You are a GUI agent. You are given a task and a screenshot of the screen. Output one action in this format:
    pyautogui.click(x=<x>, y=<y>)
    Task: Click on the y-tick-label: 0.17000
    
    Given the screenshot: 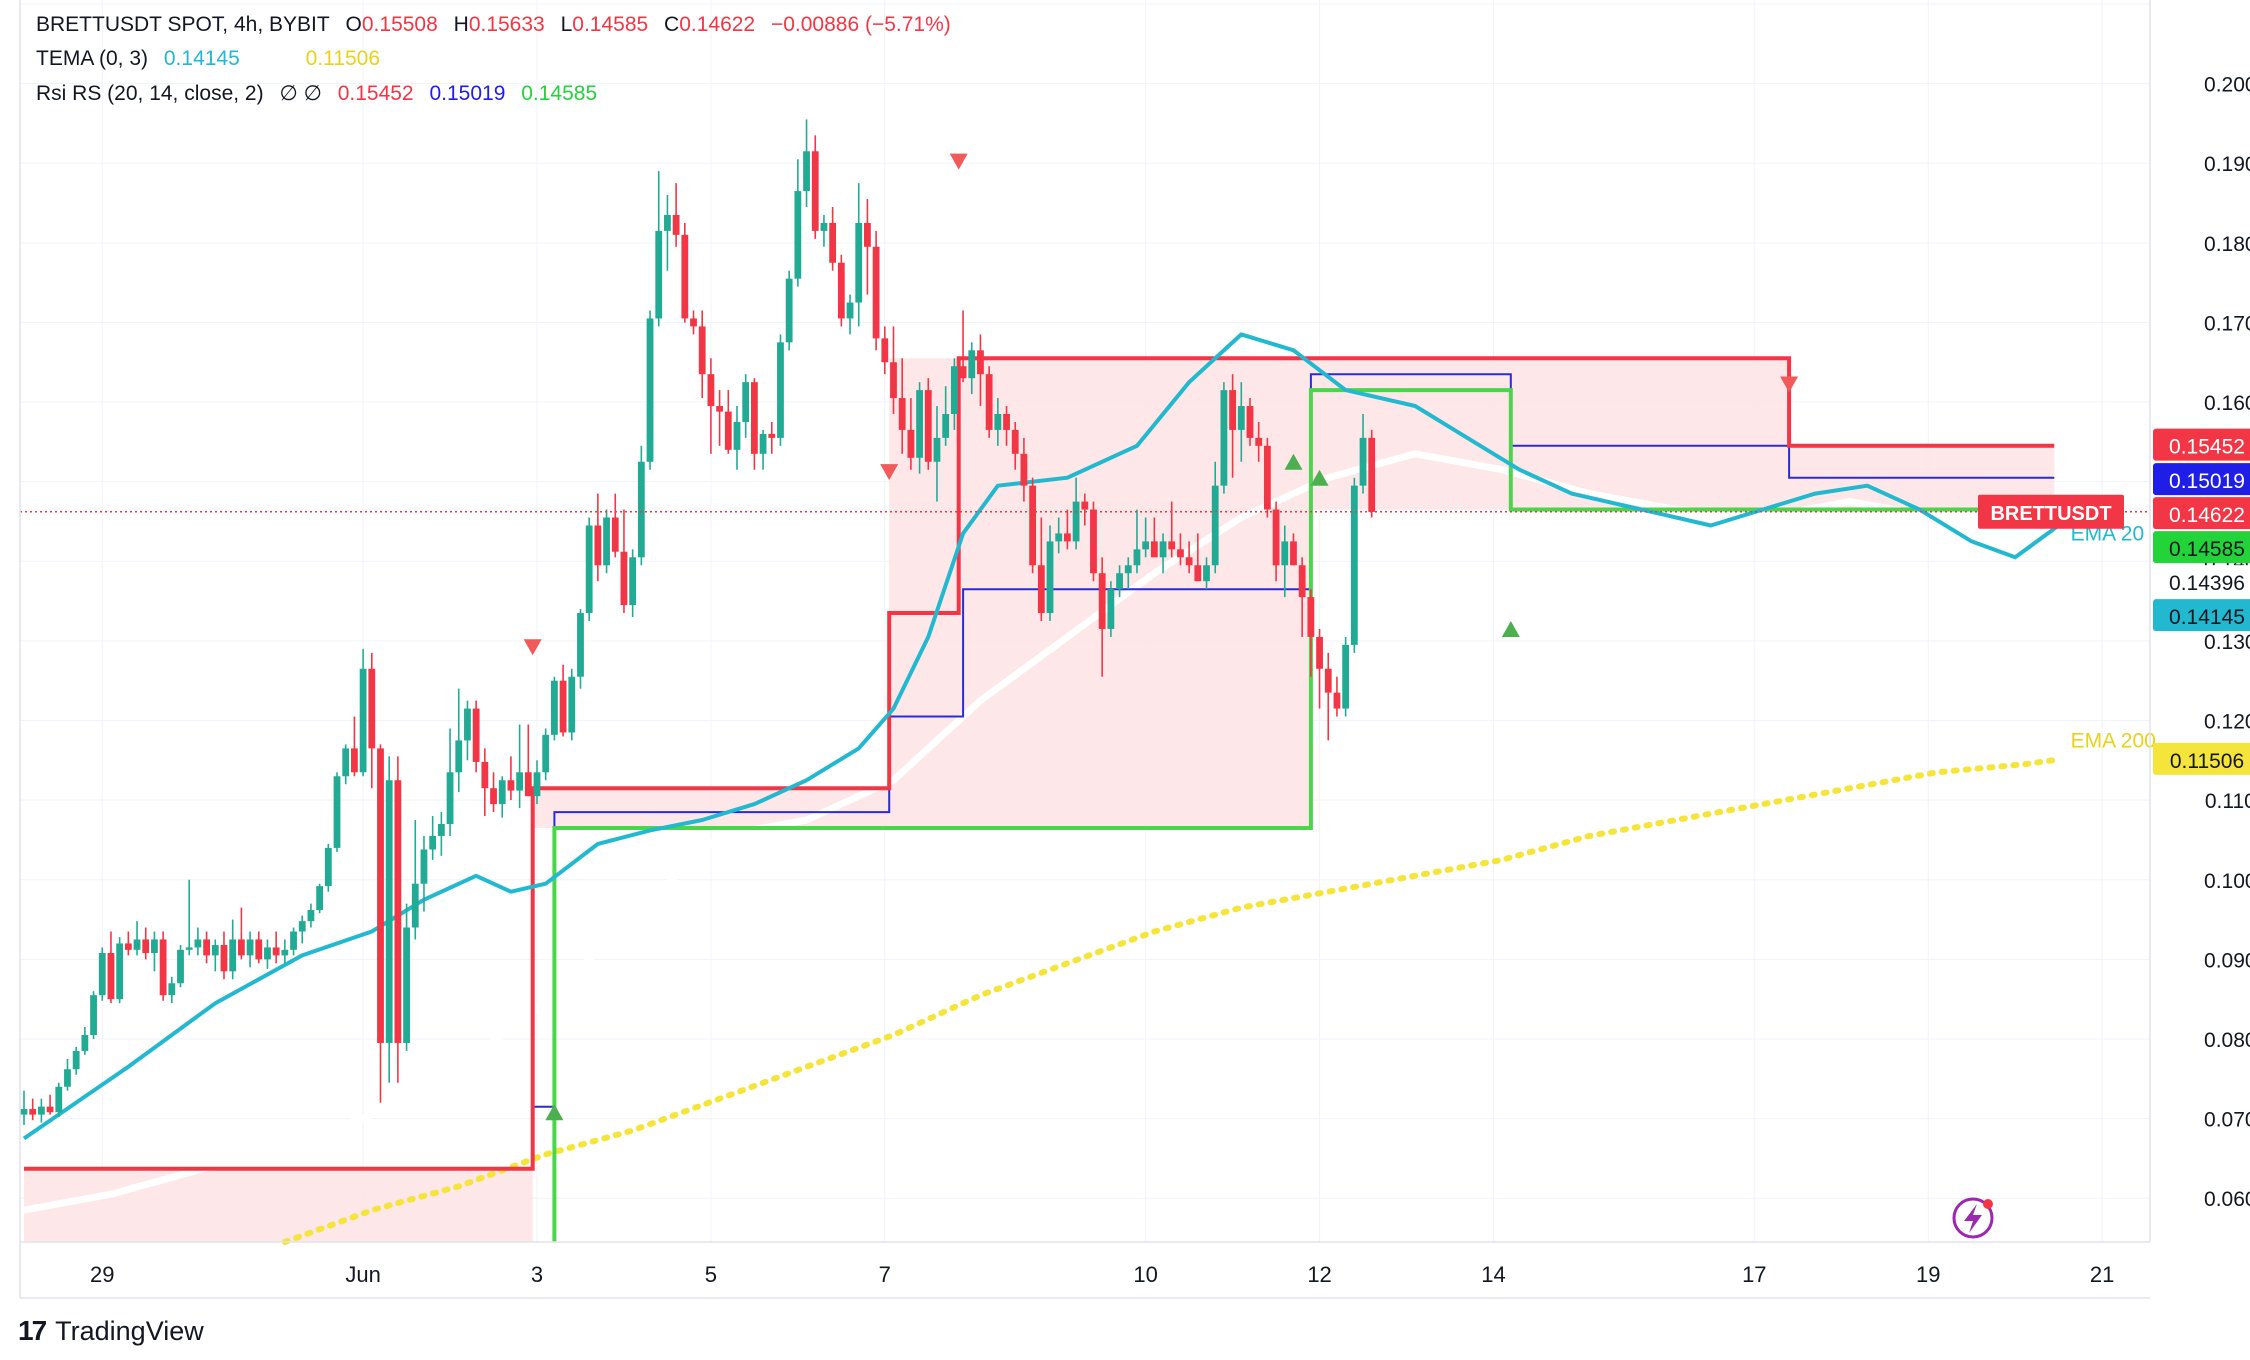 What is the action you would take?
    pyautogui.click(x=2227, y=323)
    